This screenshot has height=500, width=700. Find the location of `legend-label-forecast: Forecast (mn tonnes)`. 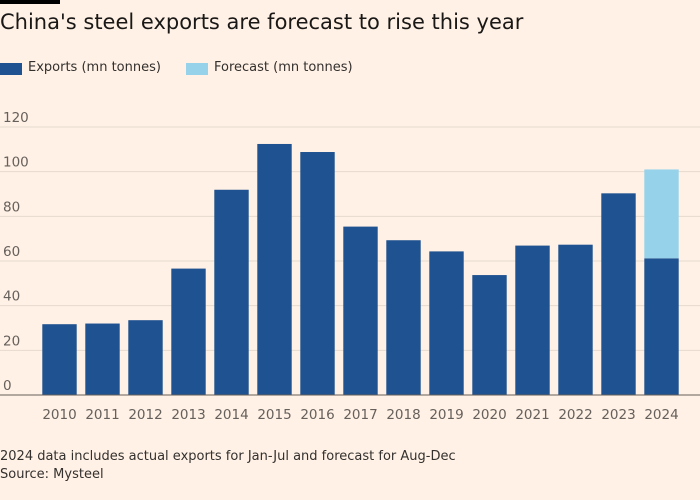

legend-label-forecast: Forecast (mn tonnes) is located at coordinates (283, 67).